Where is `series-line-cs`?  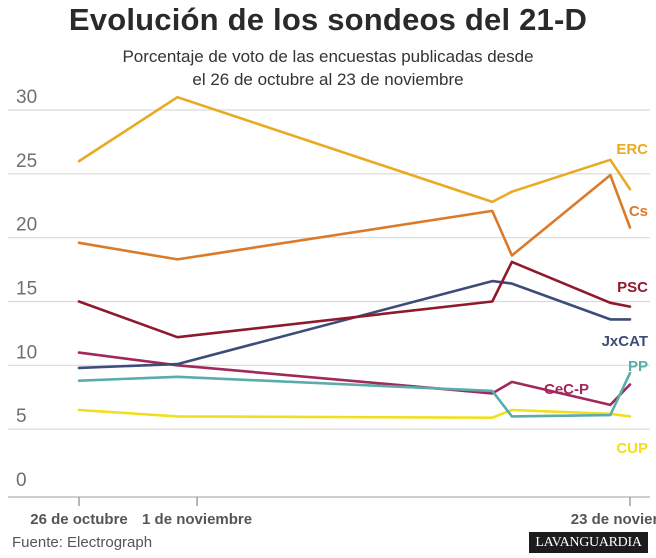
series-line-cs is located at coordinates (354, 217).